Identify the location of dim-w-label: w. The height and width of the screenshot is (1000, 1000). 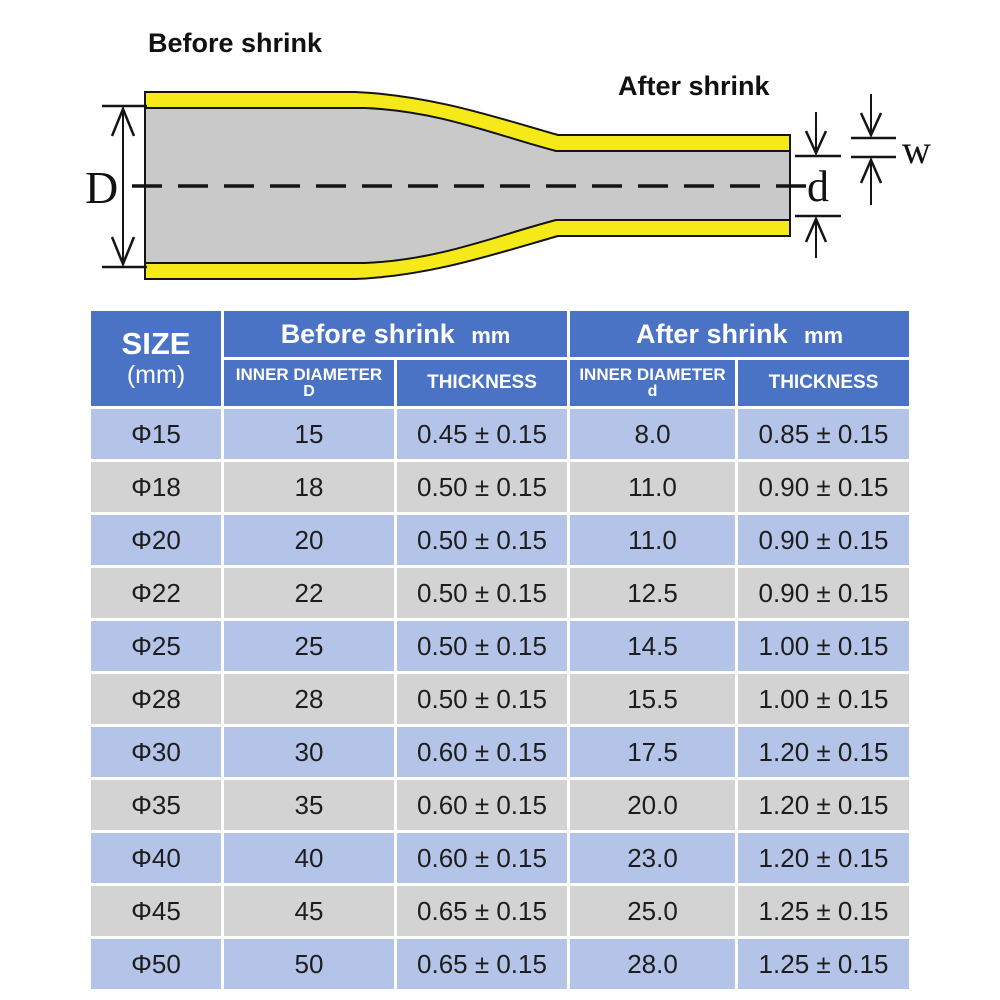
(916, 149).